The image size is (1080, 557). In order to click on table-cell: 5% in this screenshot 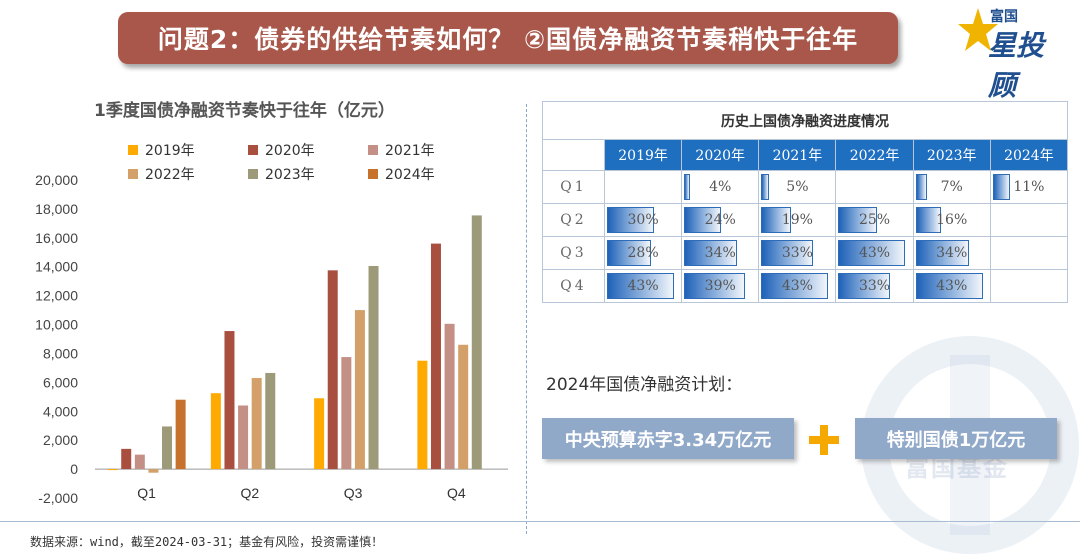, I will do `click(797, 187)`.